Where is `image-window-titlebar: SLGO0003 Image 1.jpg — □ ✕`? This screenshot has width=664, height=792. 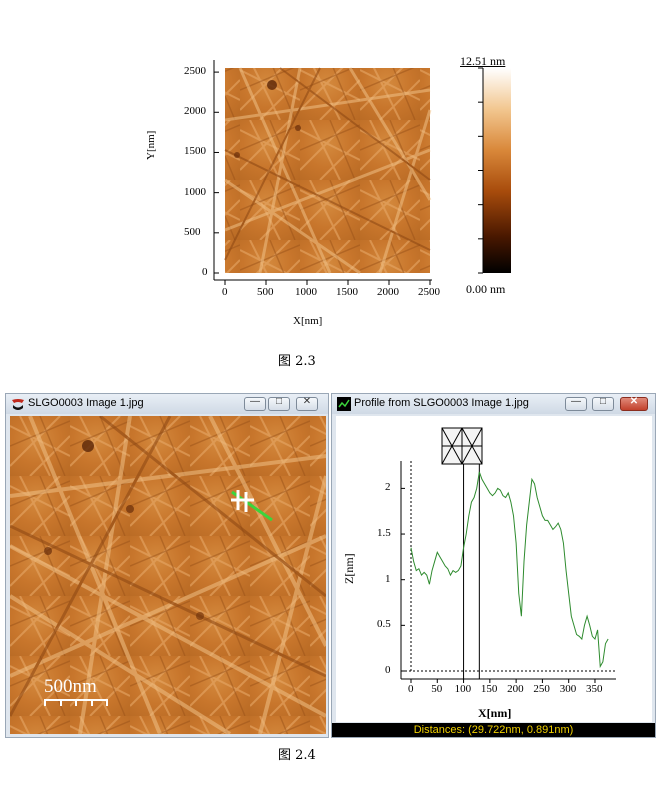
image-window-titlebar: SLGO0003 Image 1.jpg — □ ✕ is located at coordinates (167, 404).